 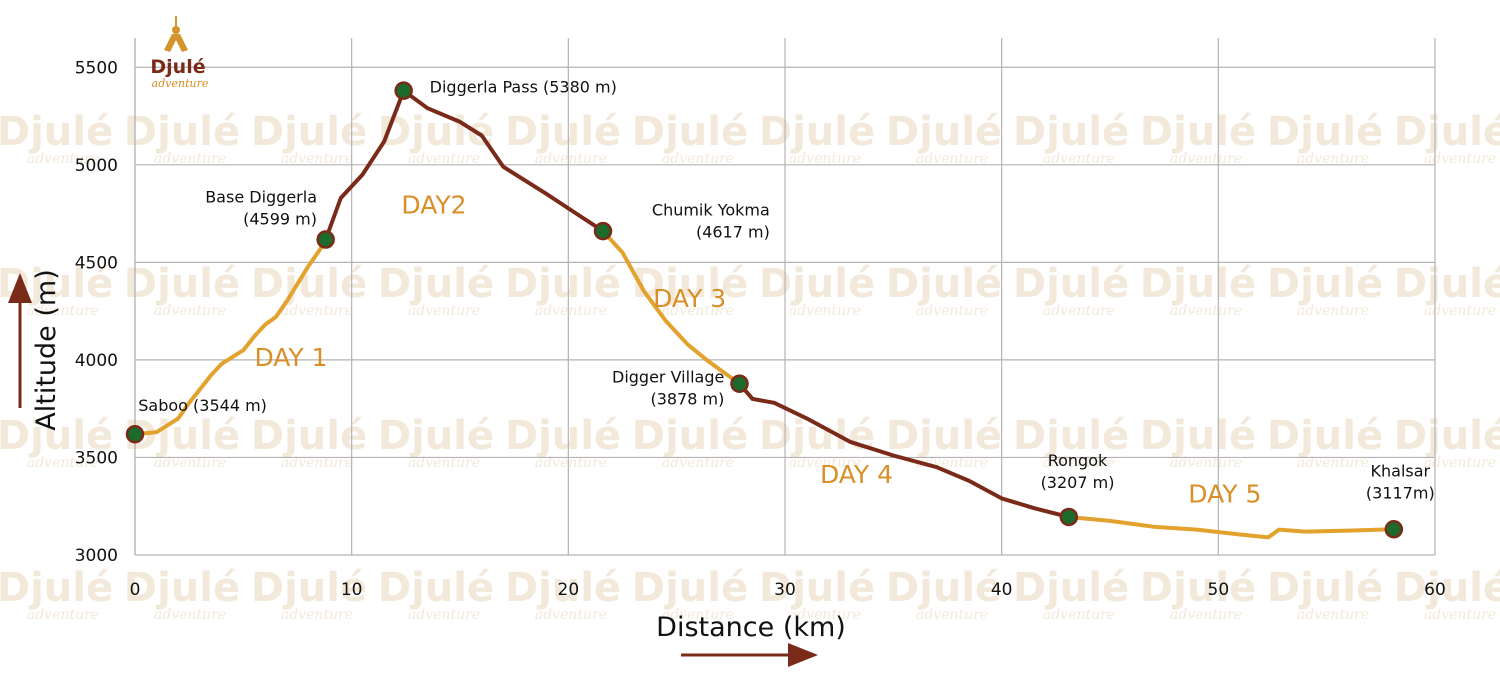 I want to click on logo-tagline: adventure, so click(x=180, y=83).